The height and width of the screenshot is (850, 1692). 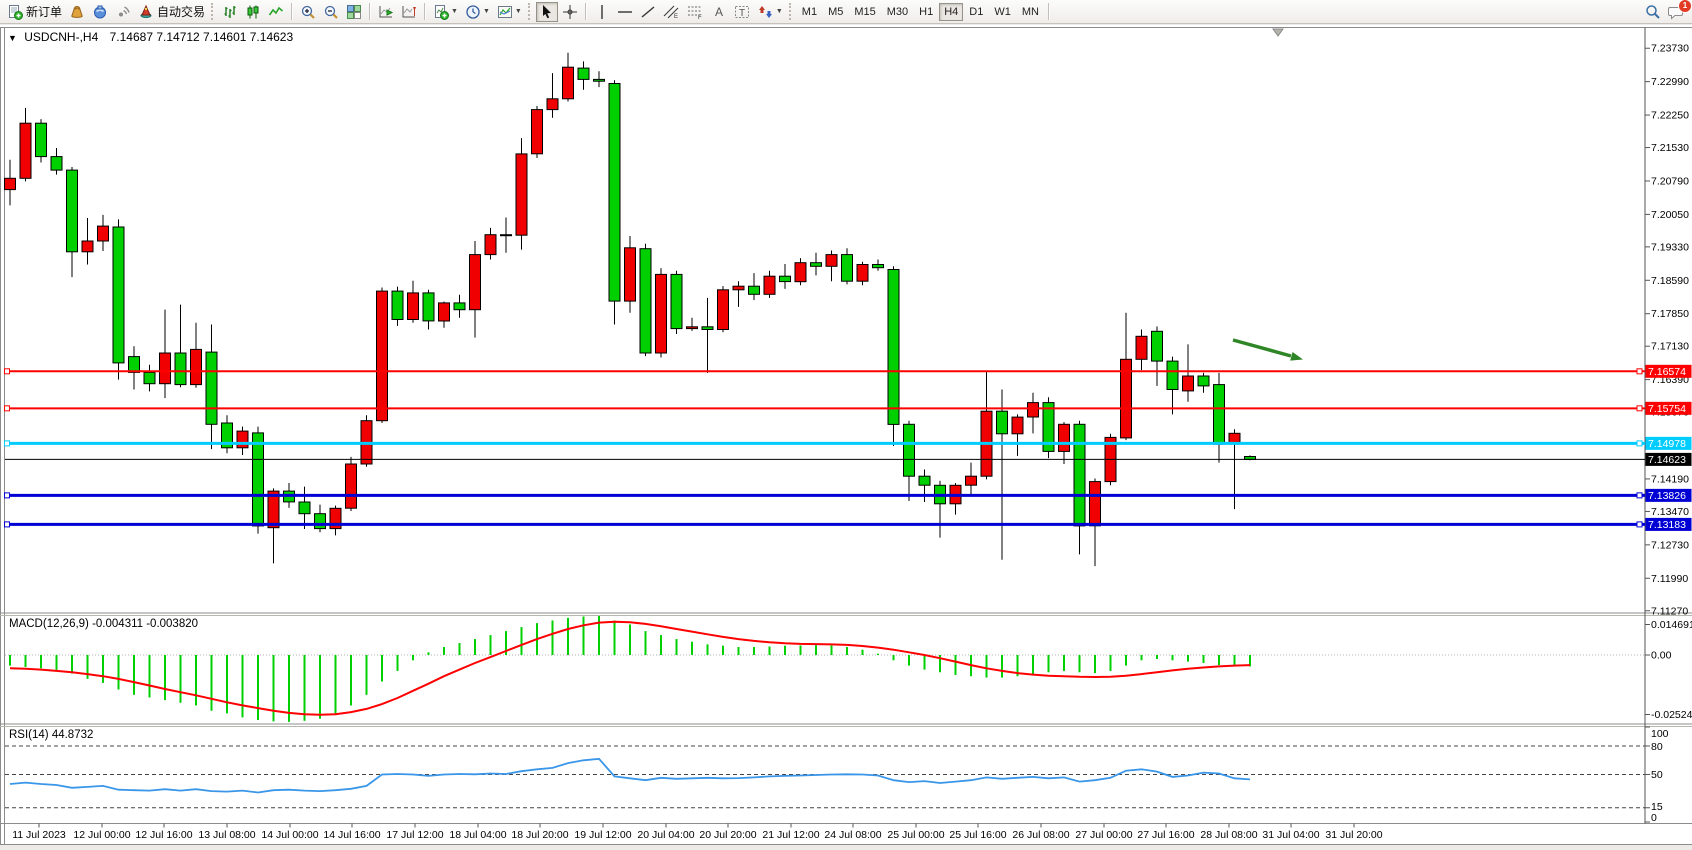 I want to click on fibonacci-tool: F, so click(x=695, y=12).